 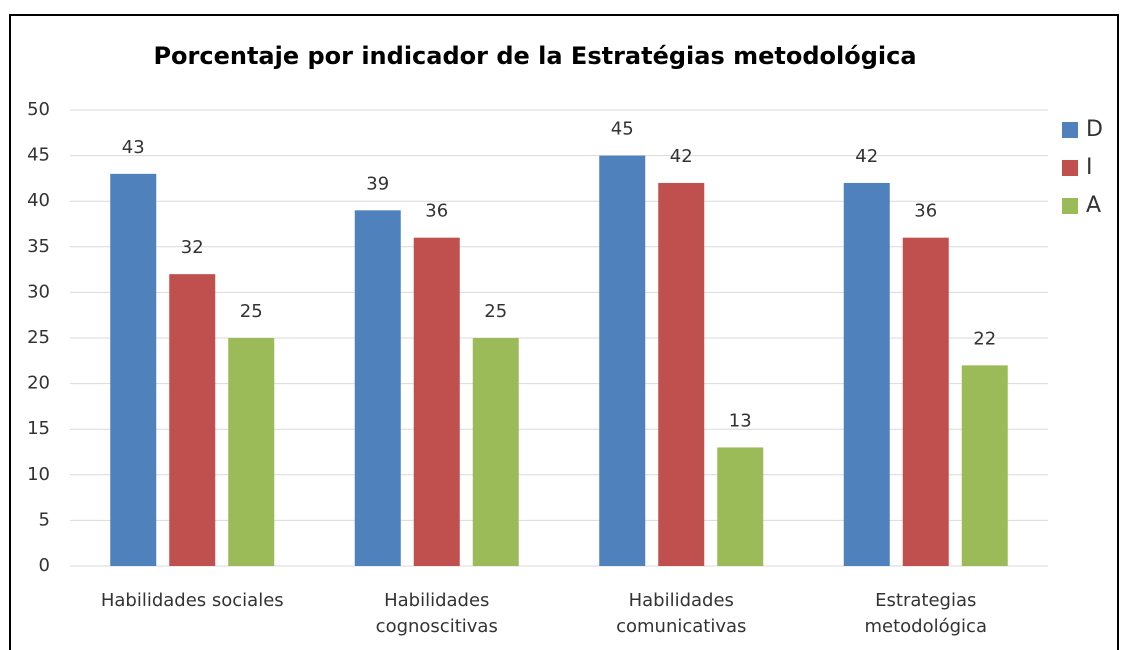 I want to click on legend-label: I, so click(x=1089, y=167).